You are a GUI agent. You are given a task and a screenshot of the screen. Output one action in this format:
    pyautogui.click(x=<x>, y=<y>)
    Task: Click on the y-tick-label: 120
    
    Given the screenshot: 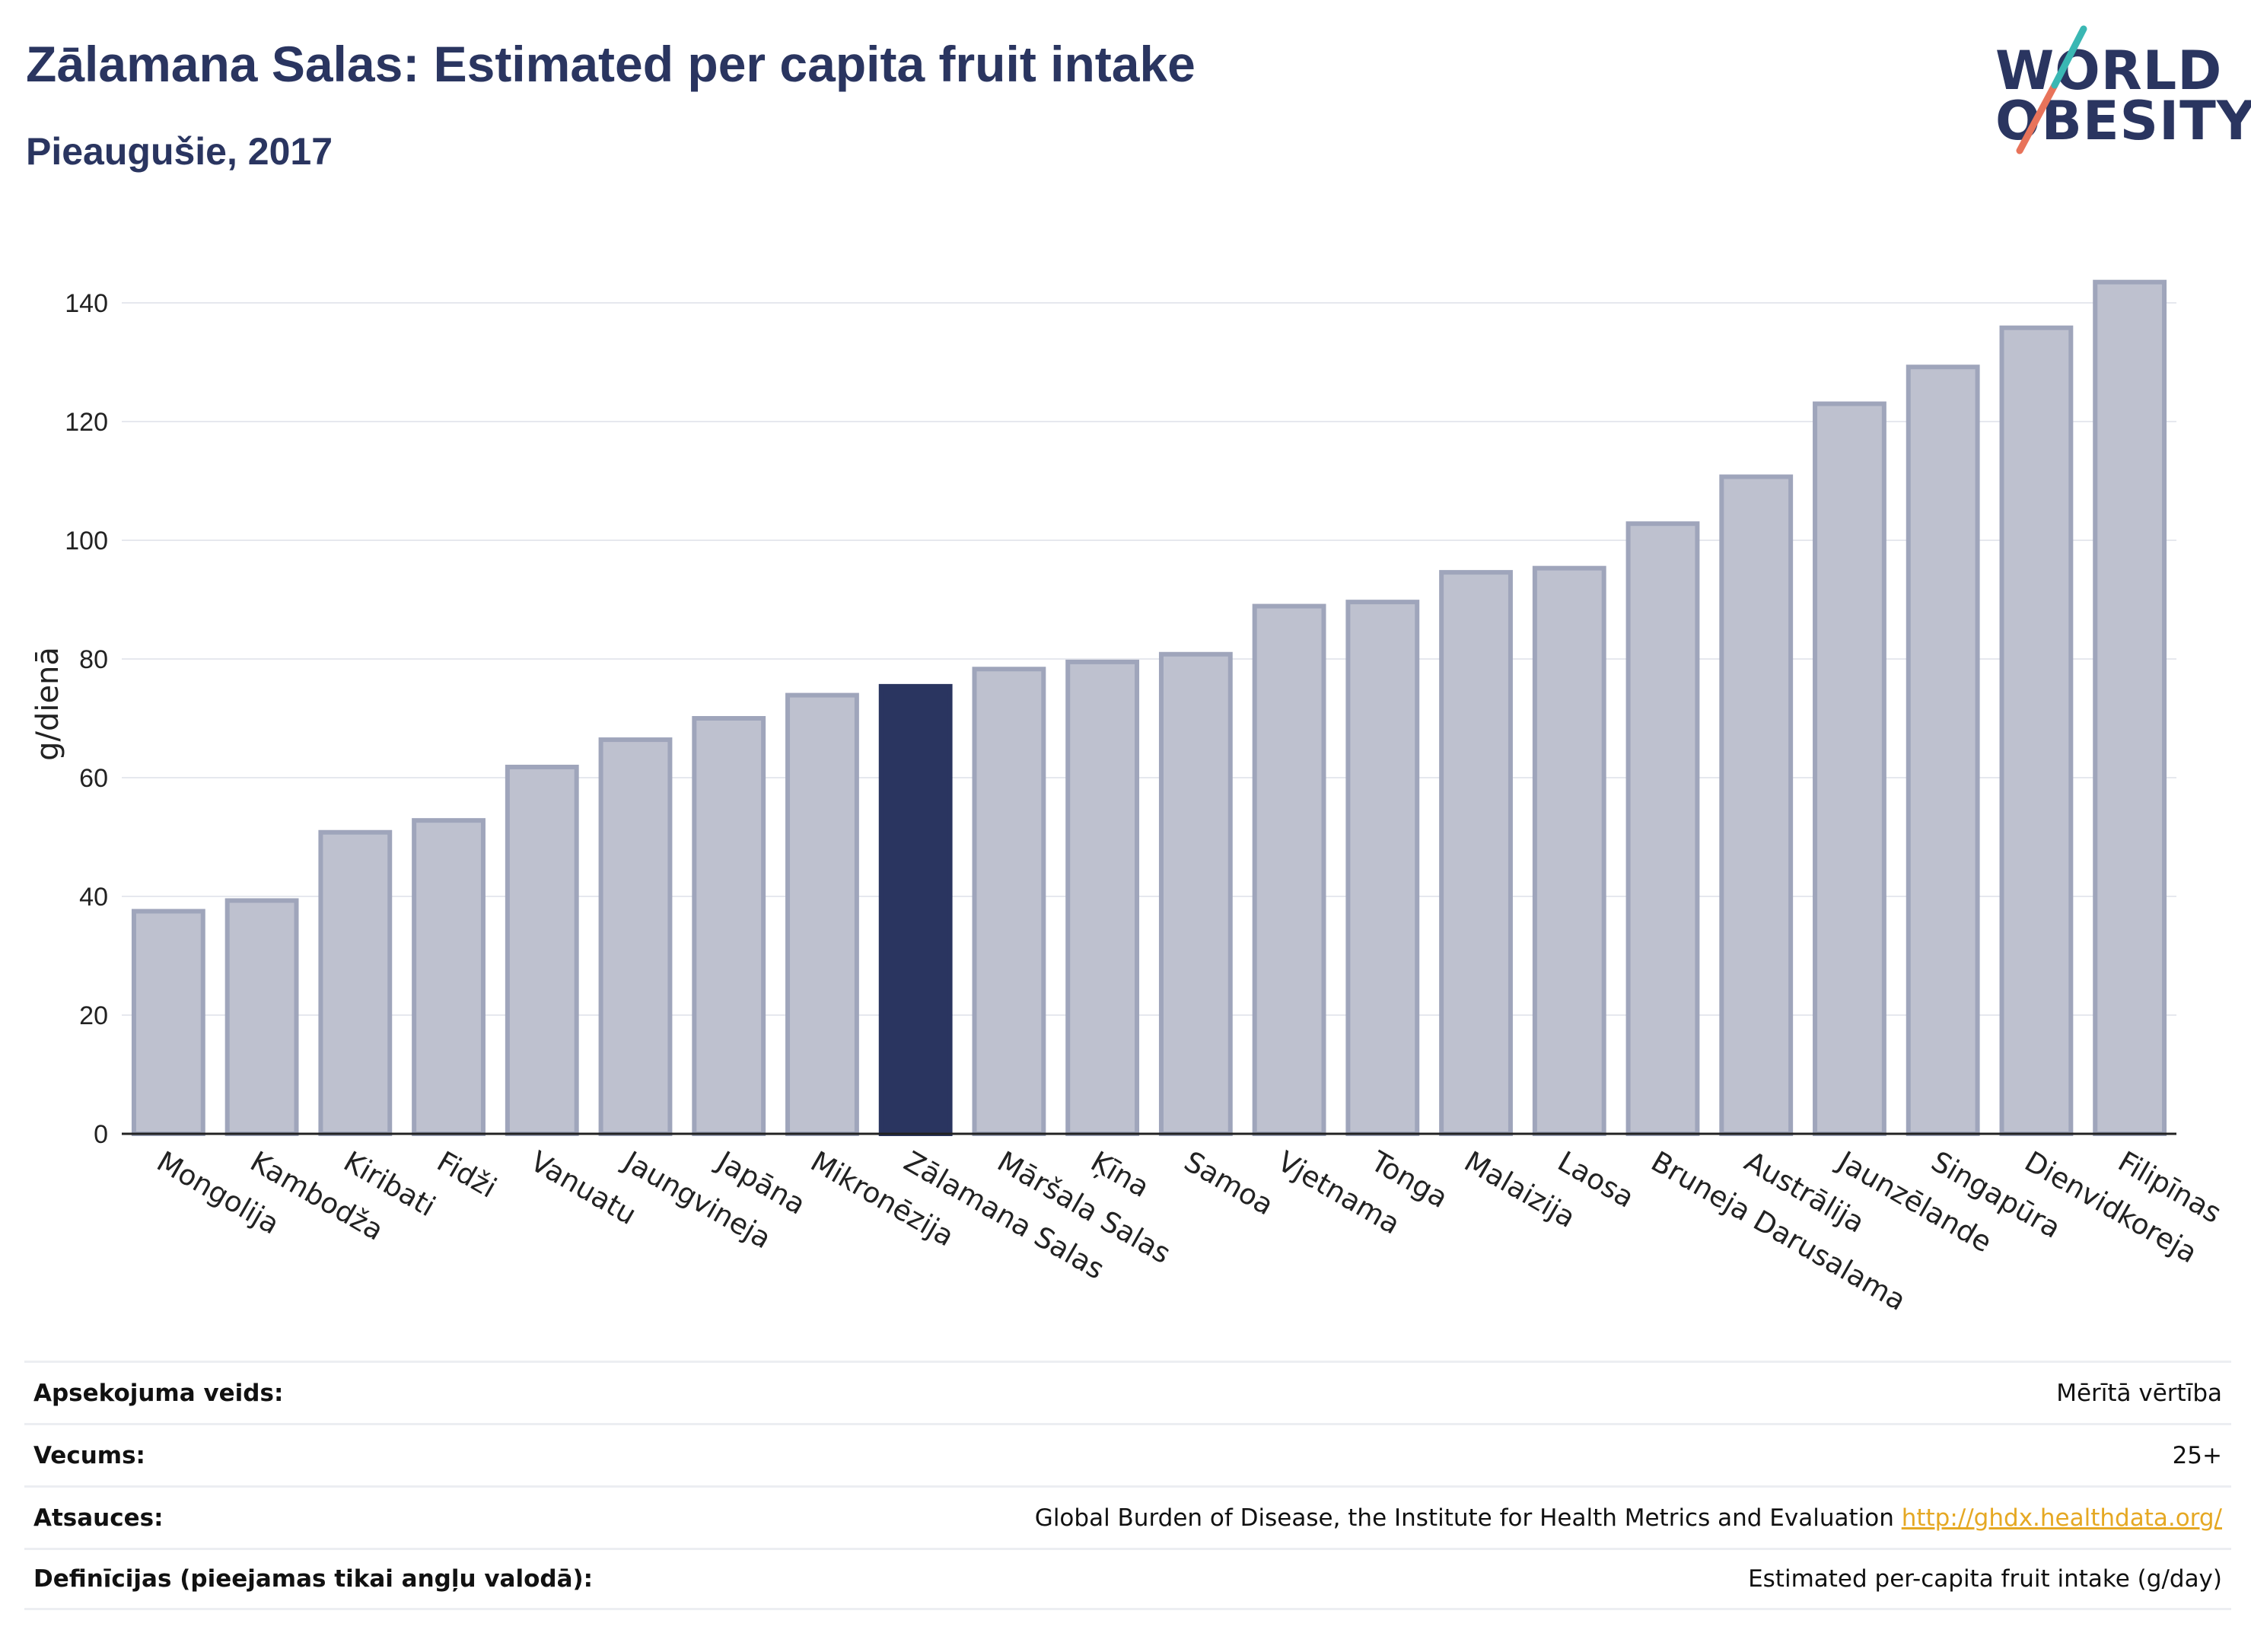 What is the action you would take?
    pyautogui.click(x=86, y=422)
    